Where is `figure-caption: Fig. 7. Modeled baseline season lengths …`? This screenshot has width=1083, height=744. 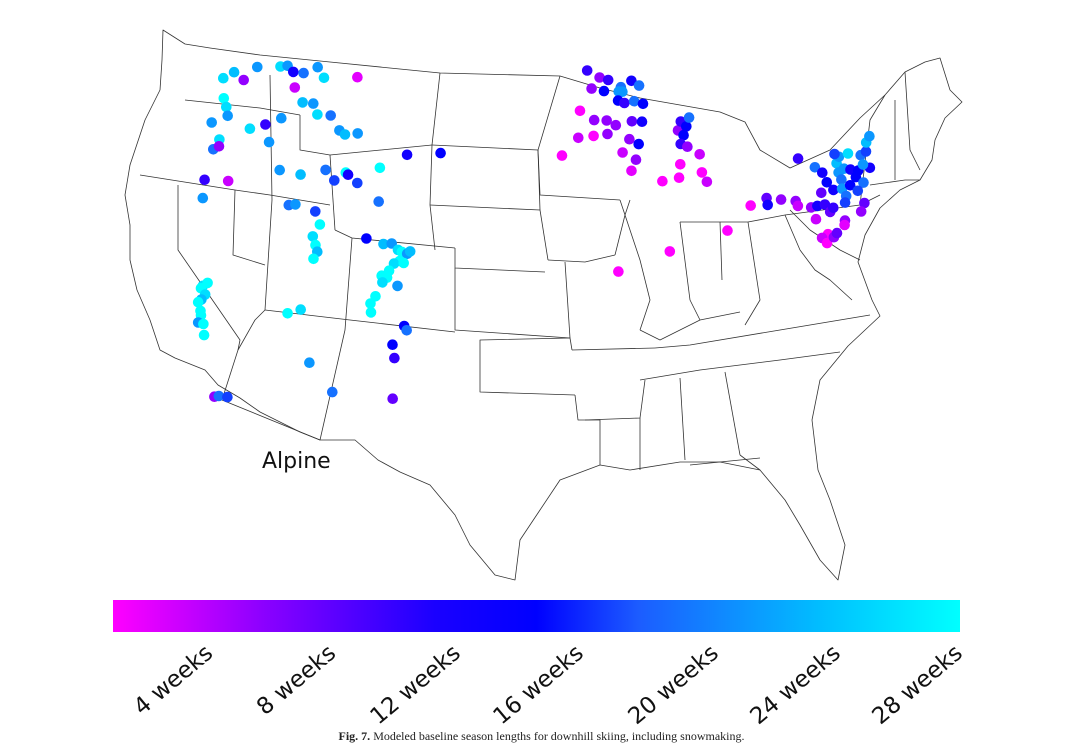
figure-caption: Fig. 7. Modeled baseline season lengths … is located at coordinates (541, 736).